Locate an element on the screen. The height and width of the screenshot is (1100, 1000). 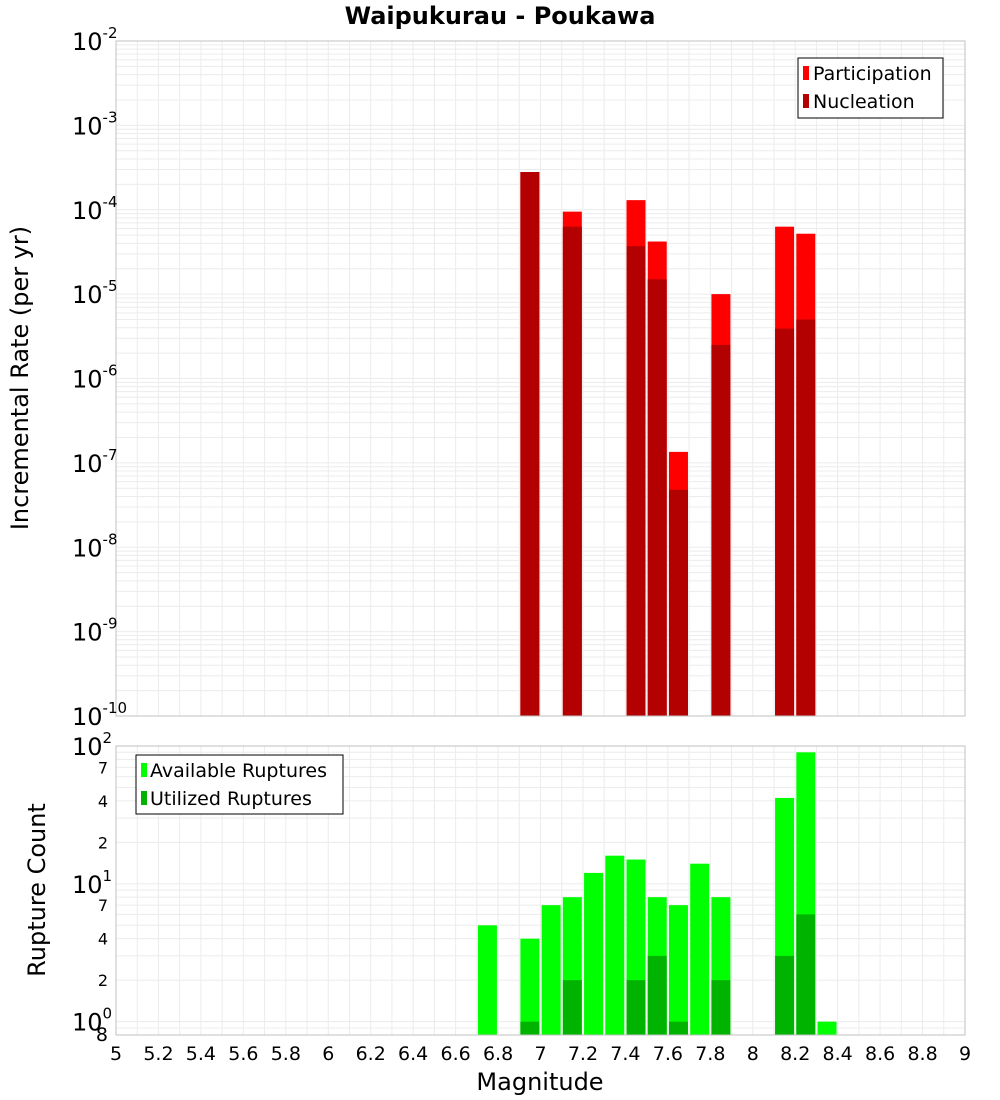
x-tick-label: 5.2 is located at coordinates (158, 1054).